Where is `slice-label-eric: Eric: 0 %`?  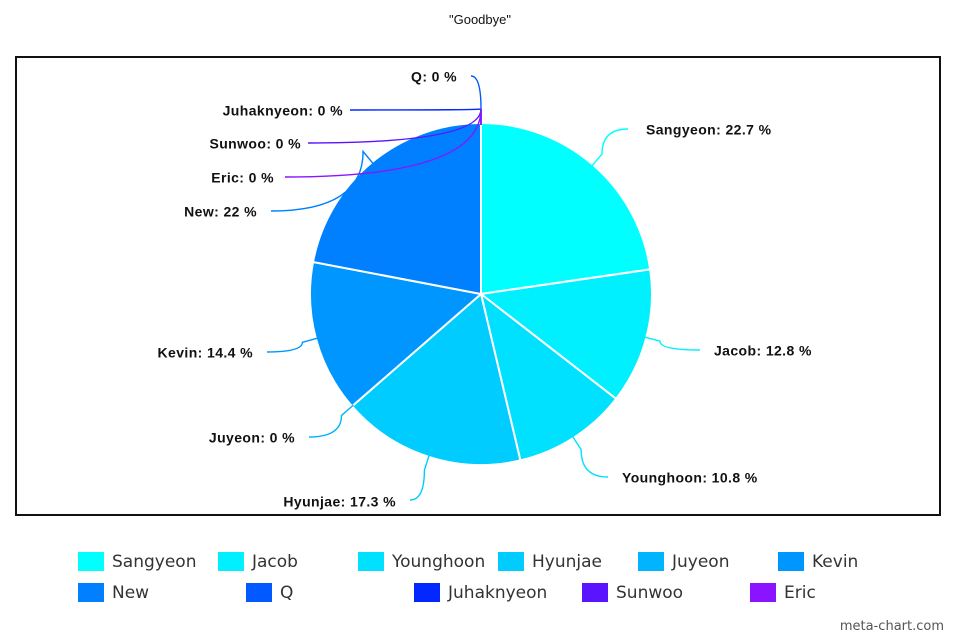
slice-label-eric: Eric: 0 % is located at coordinates (242, 178).